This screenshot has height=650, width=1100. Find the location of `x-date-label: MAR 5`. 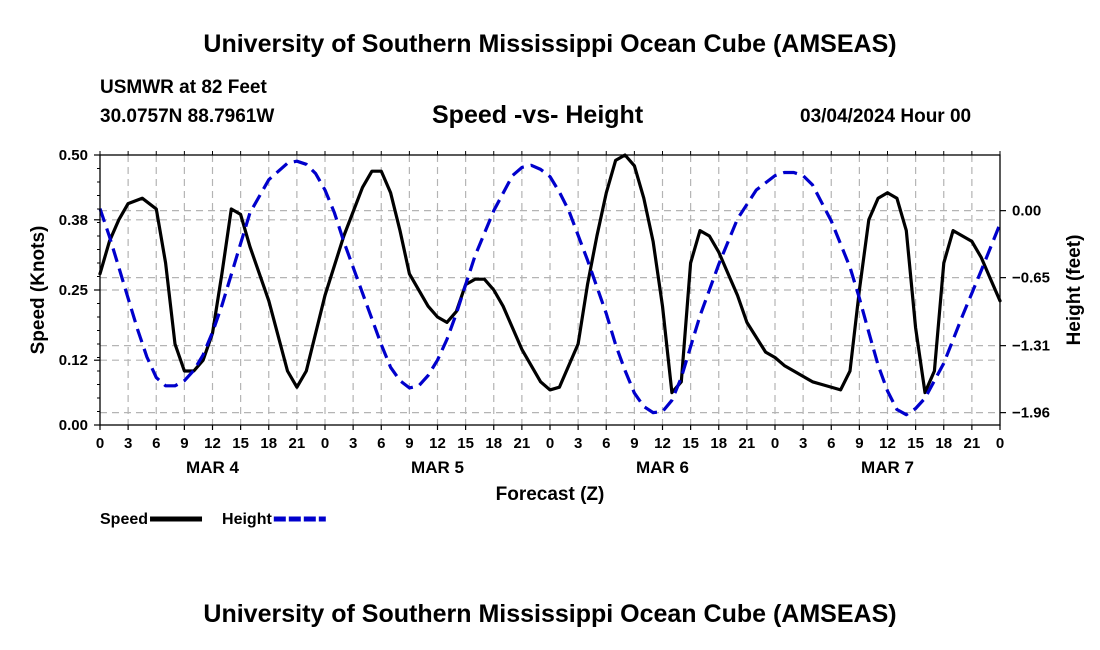

x-date-label: MAR 5 is located at coordinates (437, 467).